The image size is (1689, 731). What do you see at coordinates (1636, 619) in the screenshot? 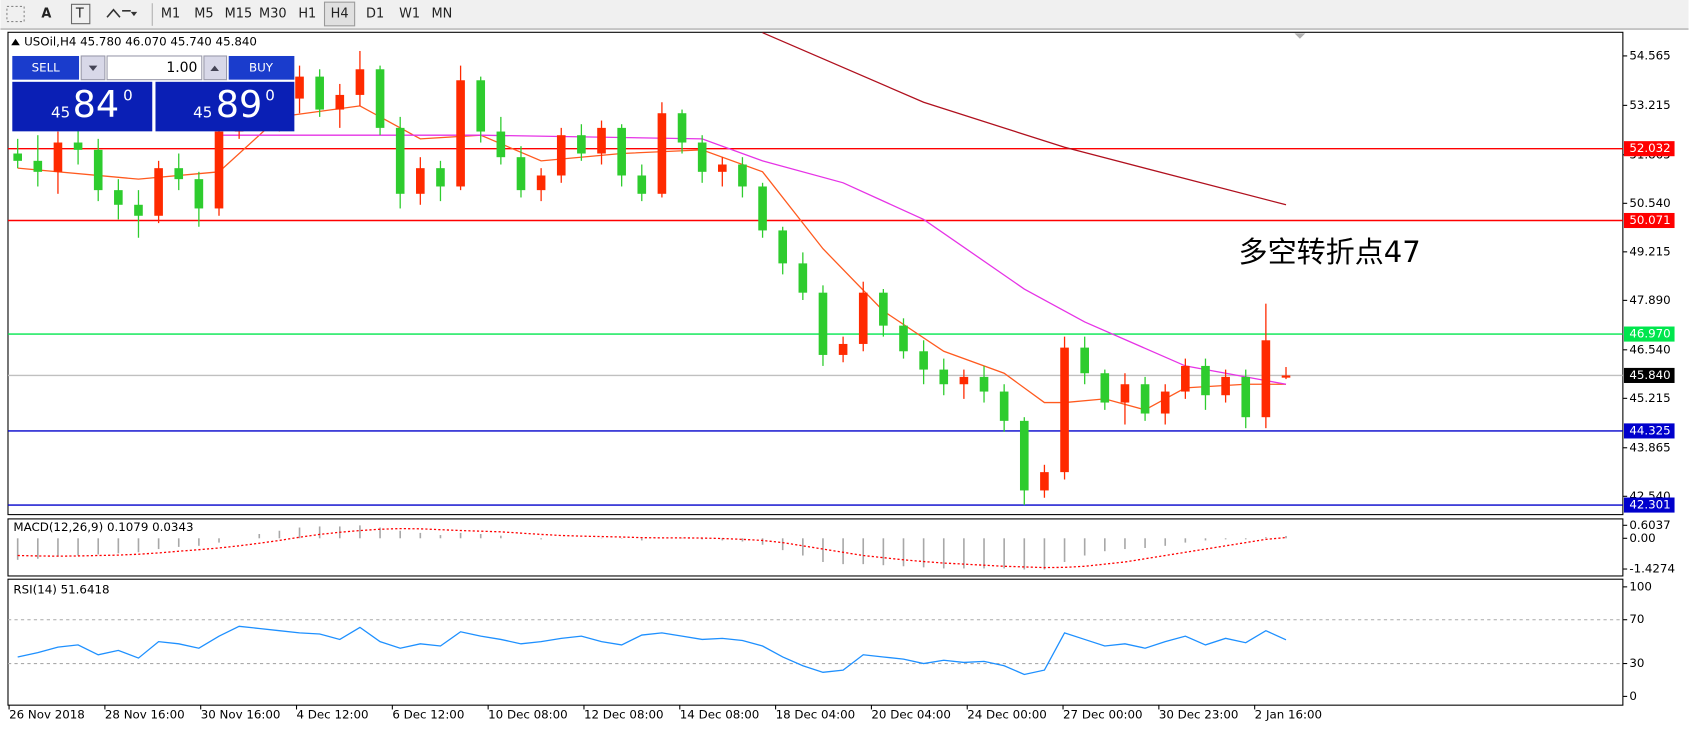
I see `y-tick-label: 70` at bounding box center [1636, 619].